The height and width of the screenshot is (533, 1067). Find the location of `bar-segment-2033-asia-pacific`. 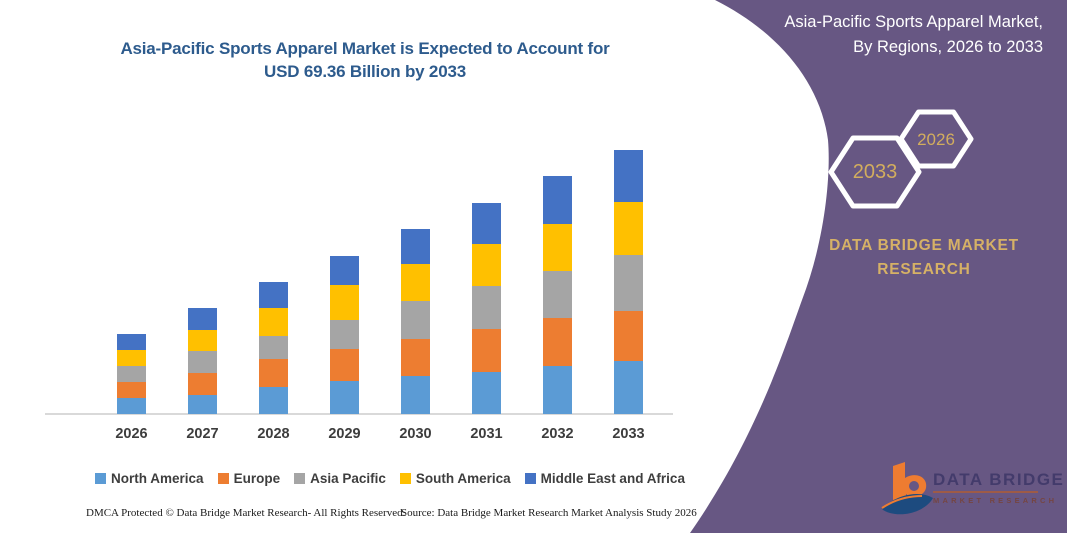

bar-segment-2033-asia-pacific is located at coordinates (628, 283).